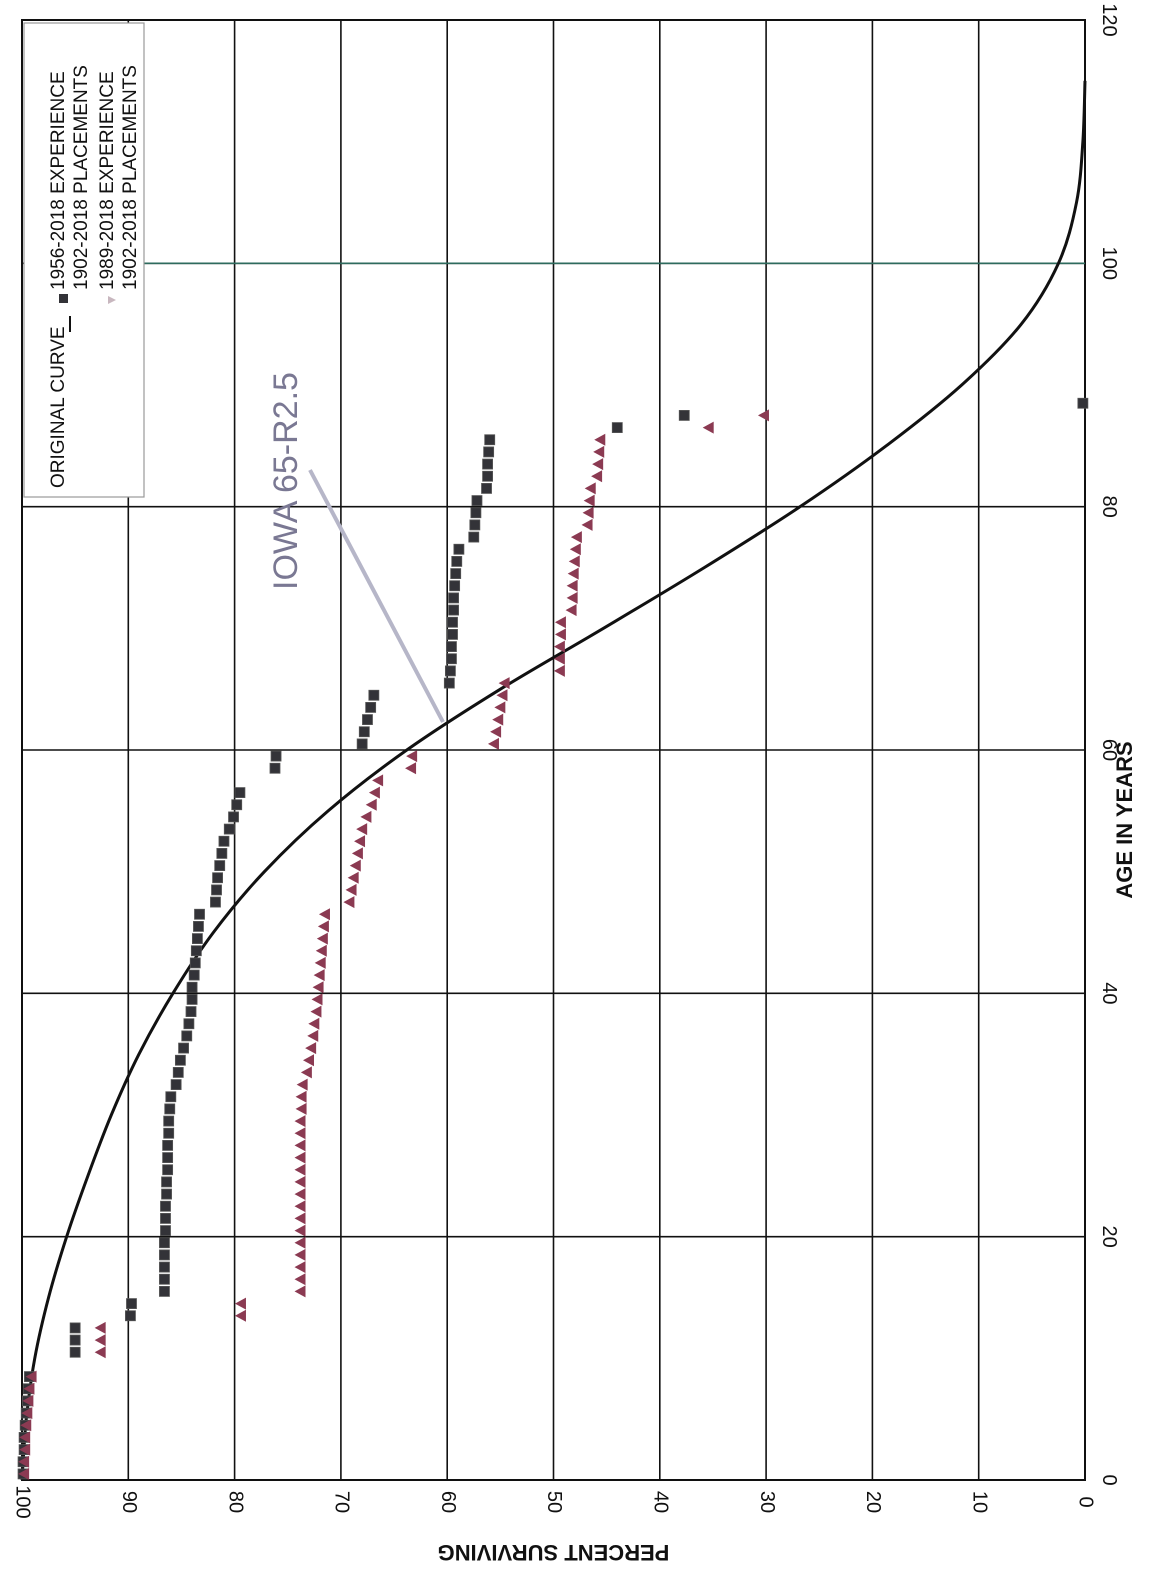  What do you see at coordinates (130, 177) in the screenshot?
I see `legend-label-series2-line2: 1902-2018 PLACEMENTS` at bounding box center [130, 177].